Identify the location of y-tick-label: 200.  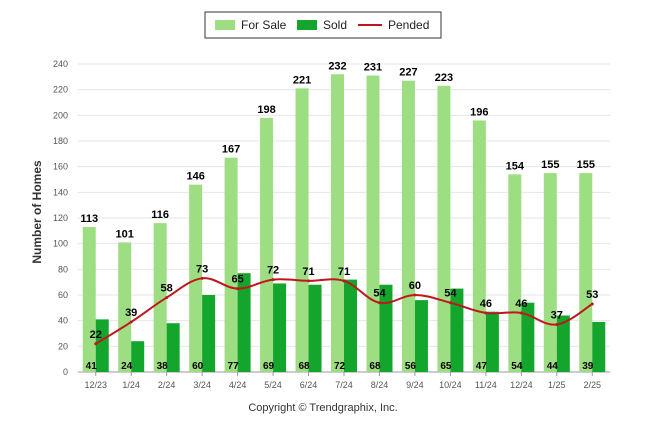
(60, 115).